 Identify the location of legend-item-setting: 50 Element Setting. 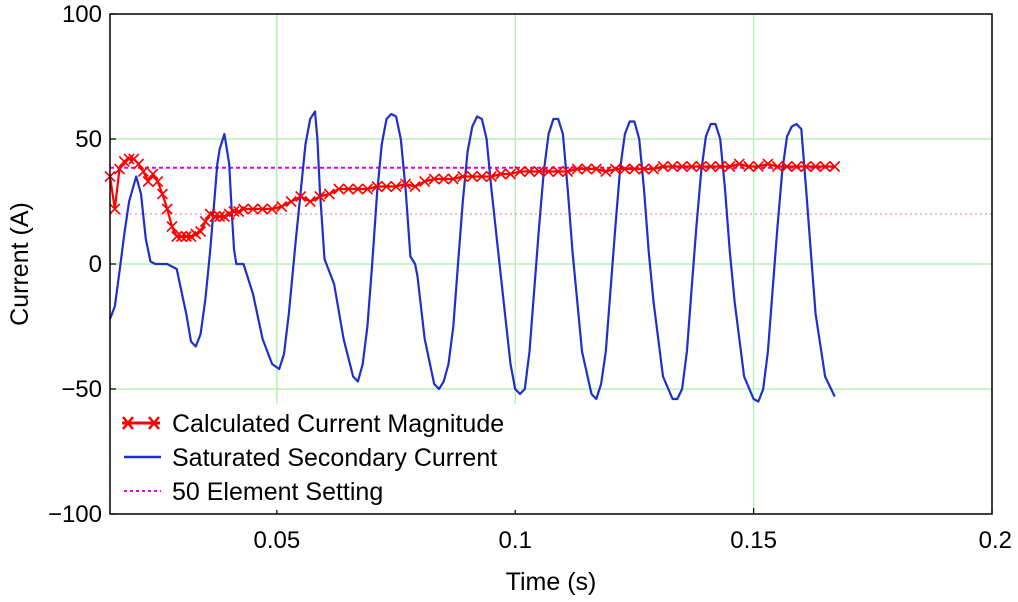
(253, 492).